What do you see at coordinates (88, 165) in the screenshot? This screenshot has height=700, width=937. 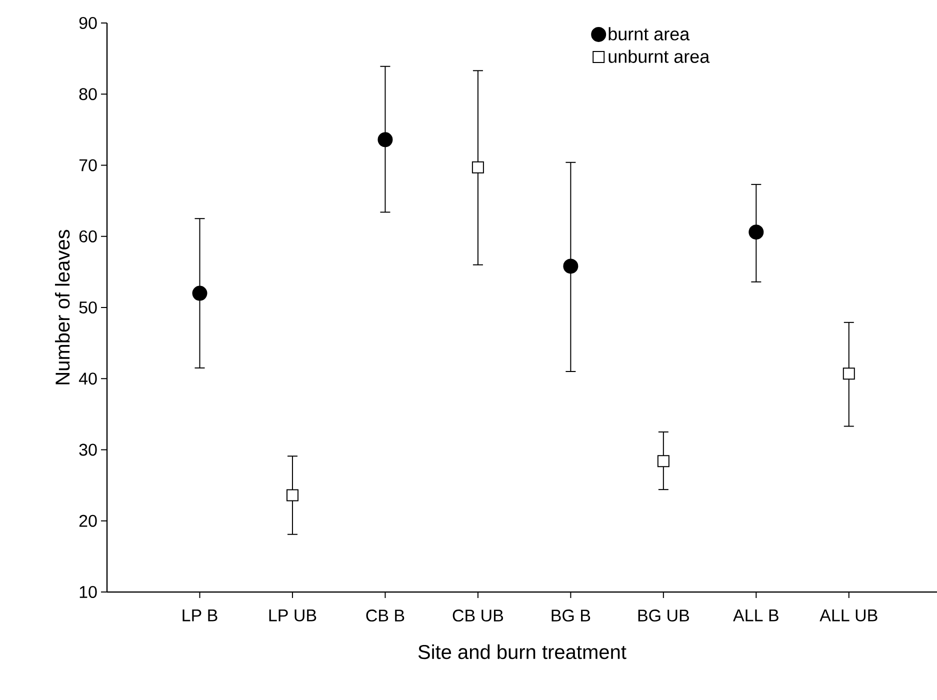 I see `y-tick-label: 70` at bounding box center [88, 165].